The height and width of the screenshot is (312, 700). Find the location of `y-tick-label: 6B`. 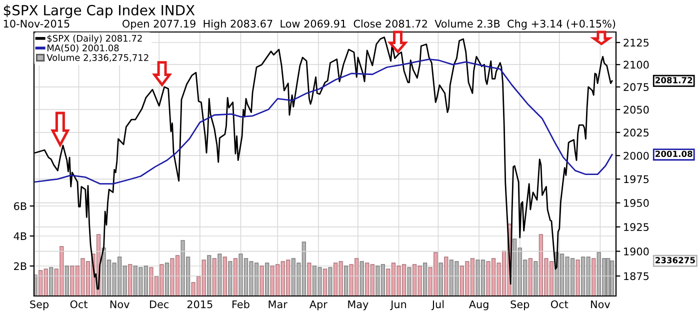

y-tick-label: 6B is located at coordinates (20, 206).